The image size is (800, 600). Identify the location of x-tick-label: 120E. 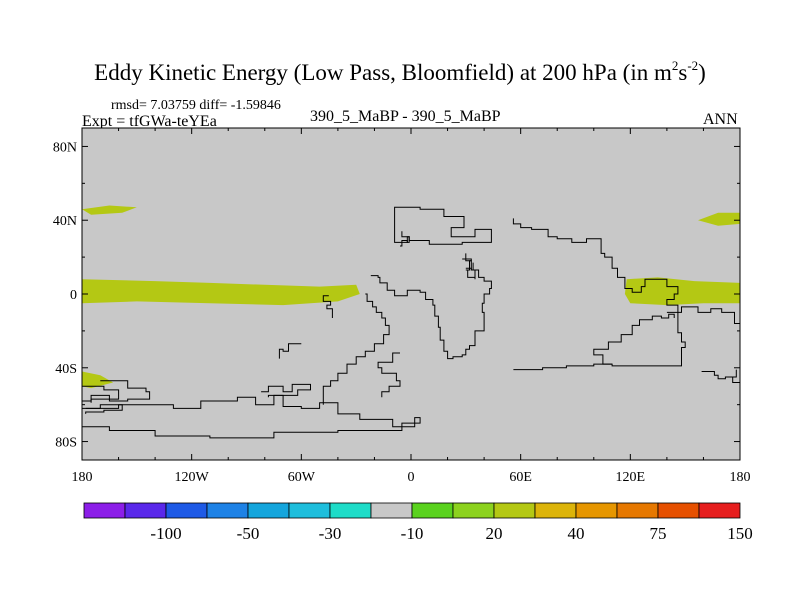
(631, 477).